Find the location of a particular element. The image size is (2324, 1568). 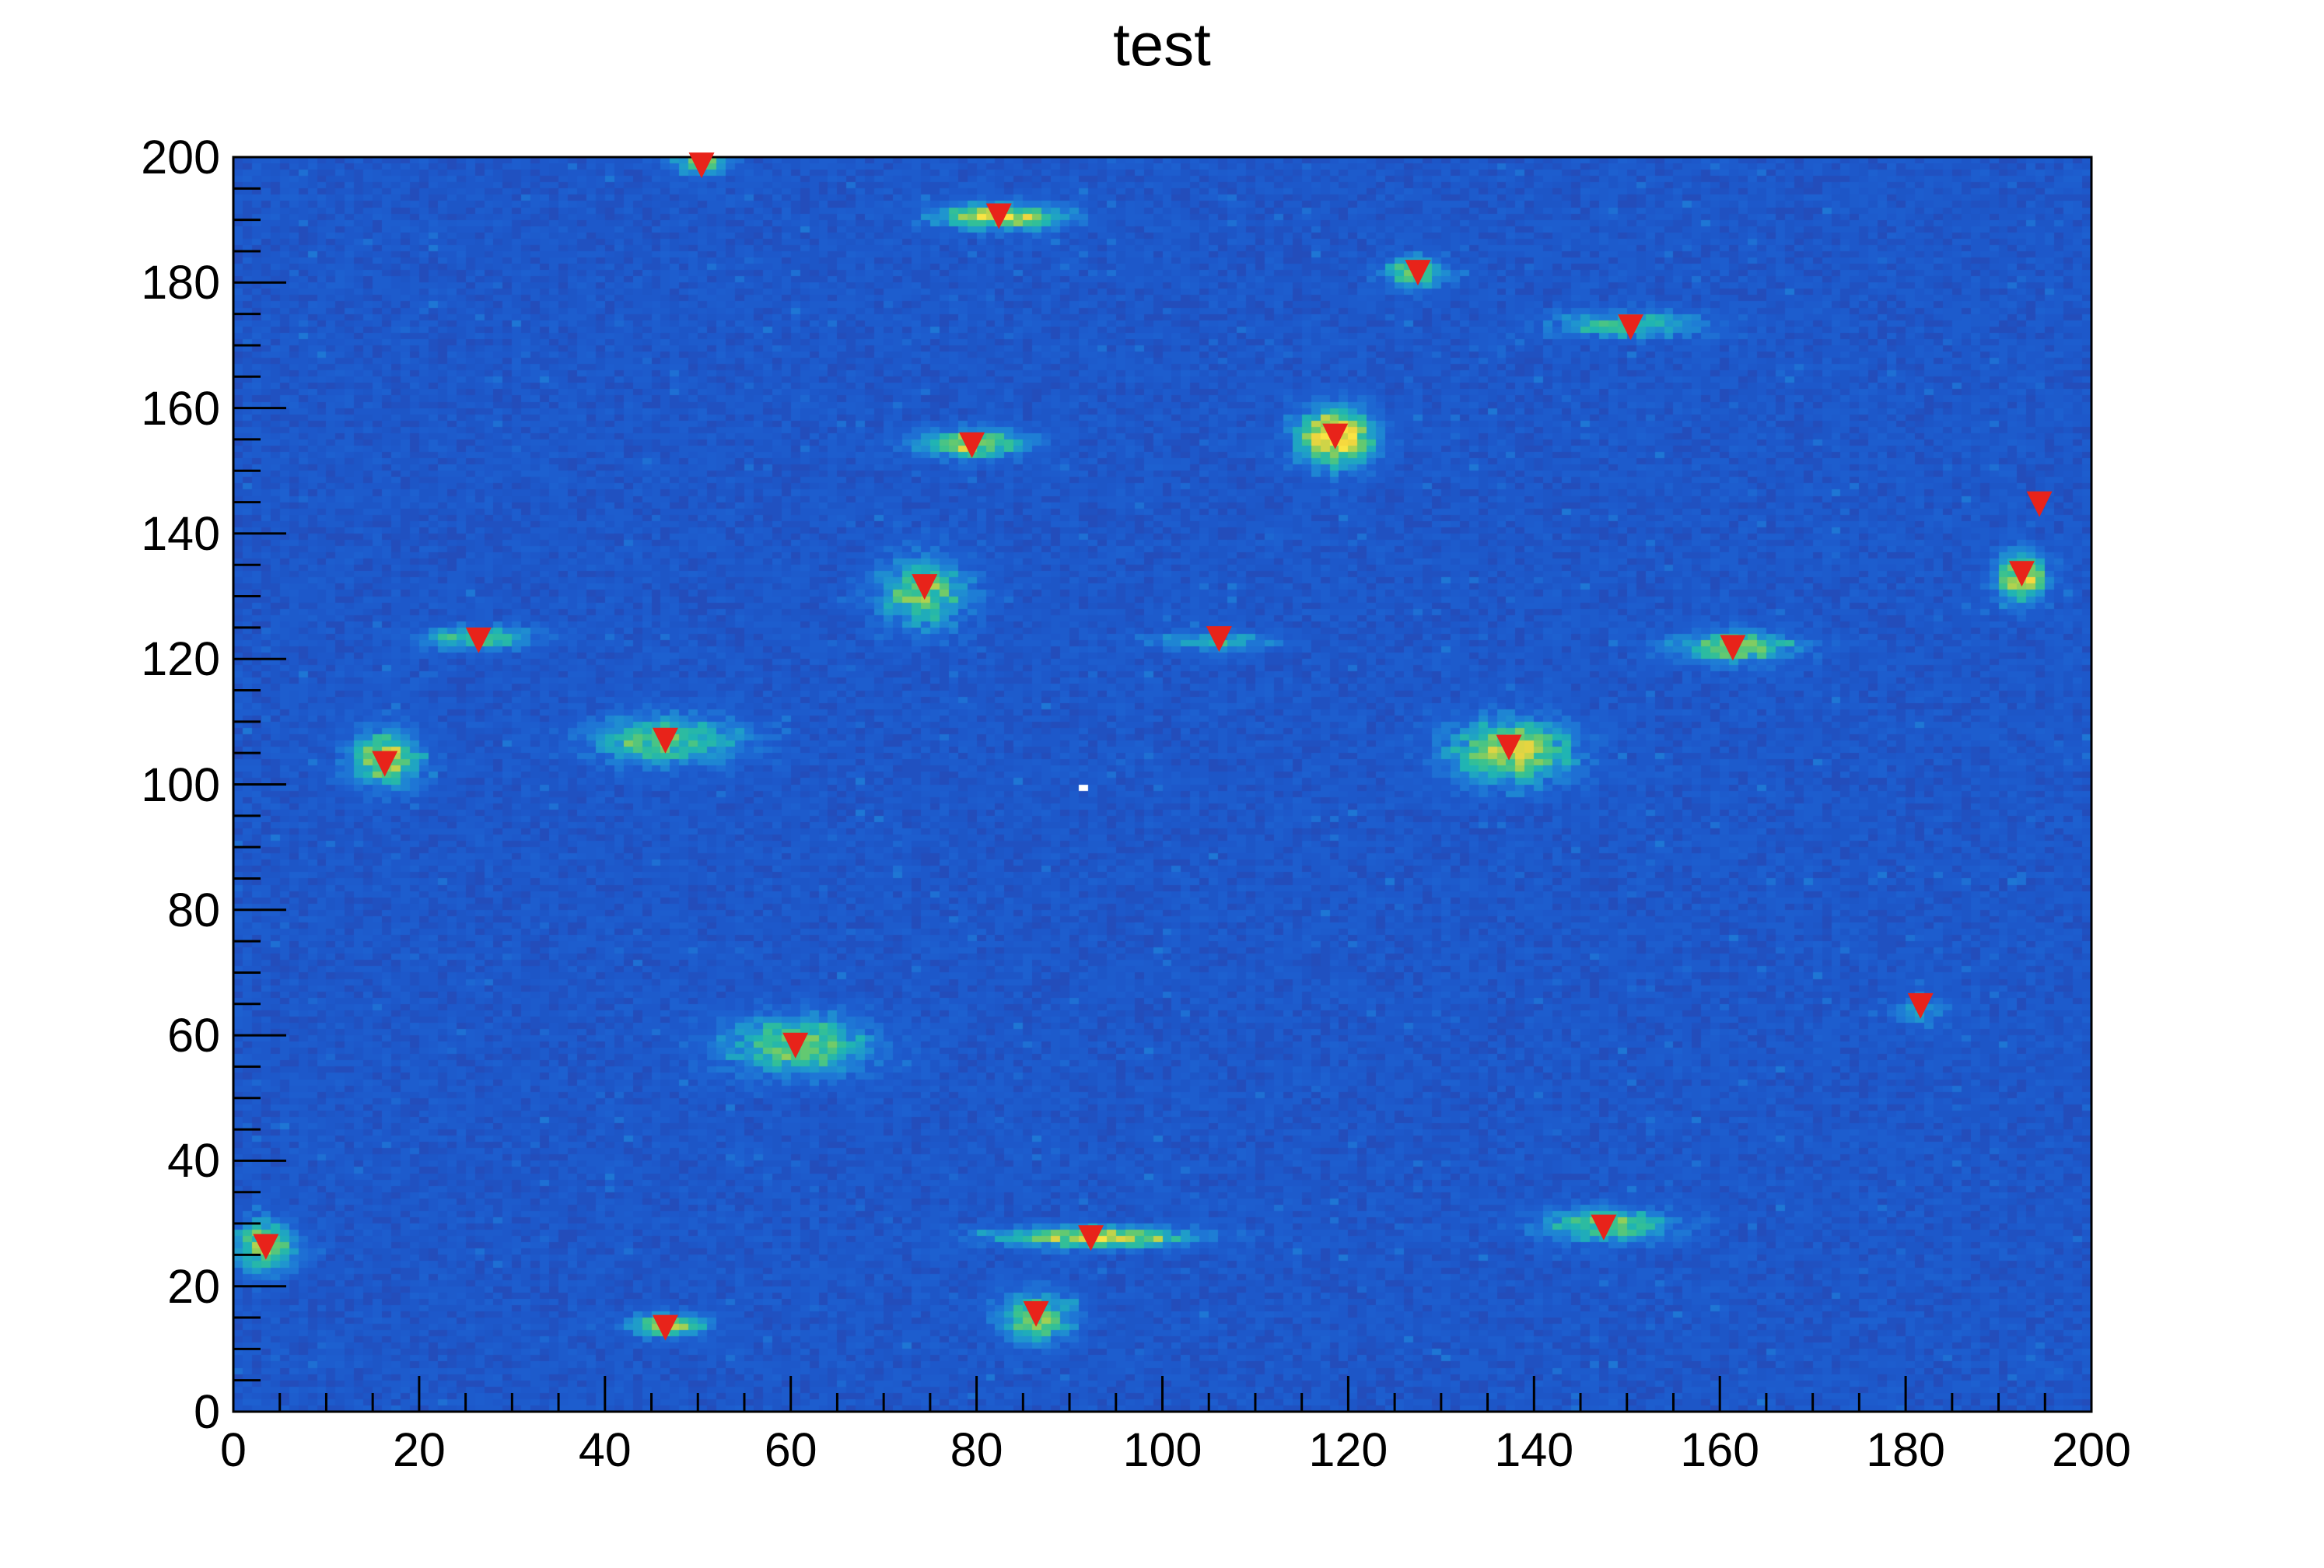

x-axis-tick-label: 100 is located at coordinates (1162, 1450).